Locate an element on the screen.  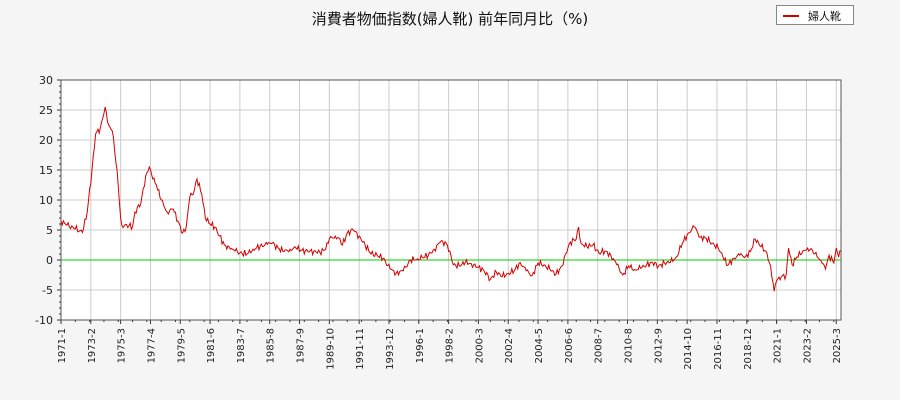
legend: 婦人靴 is located at coordinates (815, 15).